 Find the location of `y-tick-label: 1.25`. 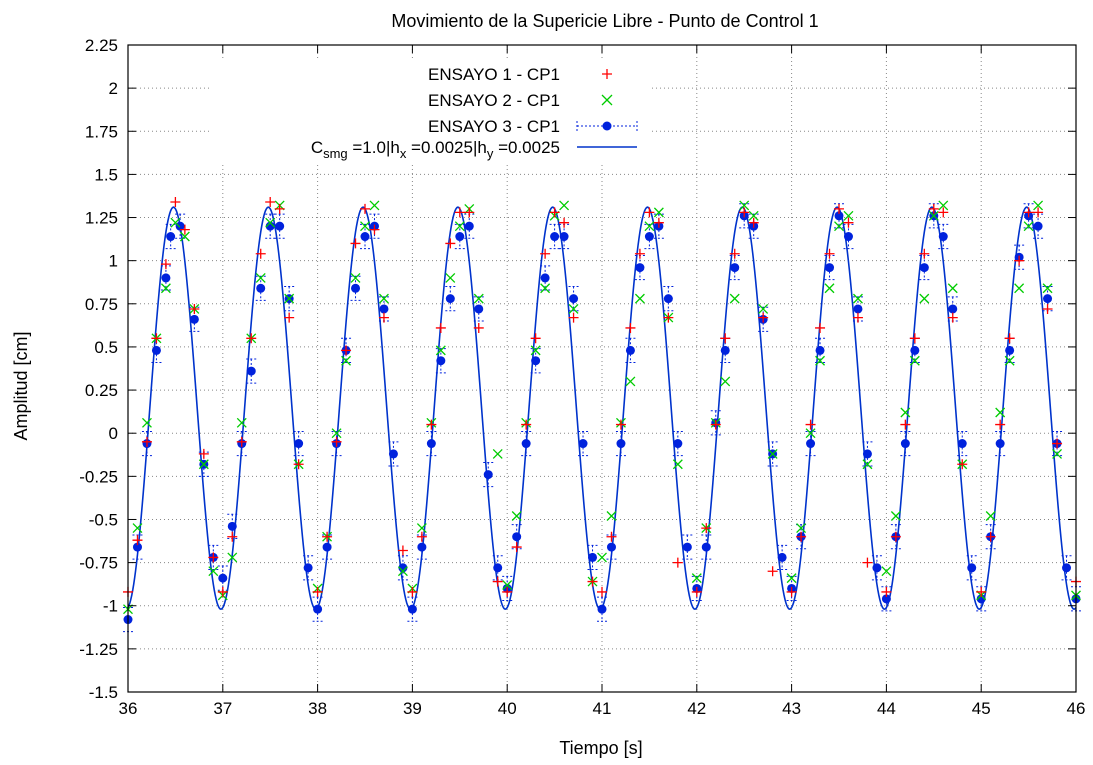

y-tick-label: 1.25 is located at coordinates (101, 218).